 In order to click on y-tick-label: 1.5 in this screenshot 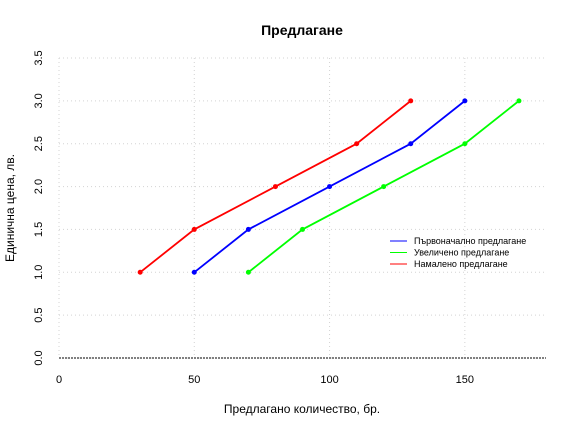, I will do `click(39, 229)`.